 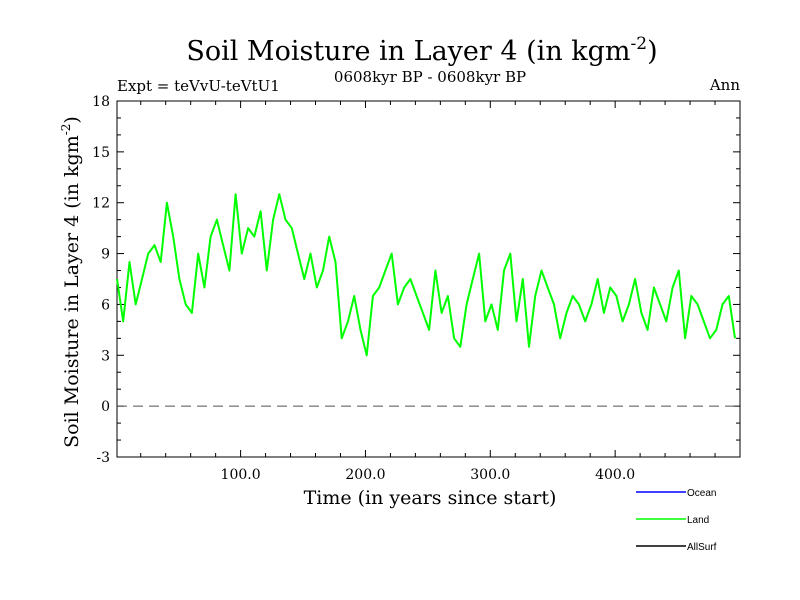 What do you see at coordinates (652, 51) in the screenshot?
I see `chart-title-close: )` at bounding box center [652, 51].